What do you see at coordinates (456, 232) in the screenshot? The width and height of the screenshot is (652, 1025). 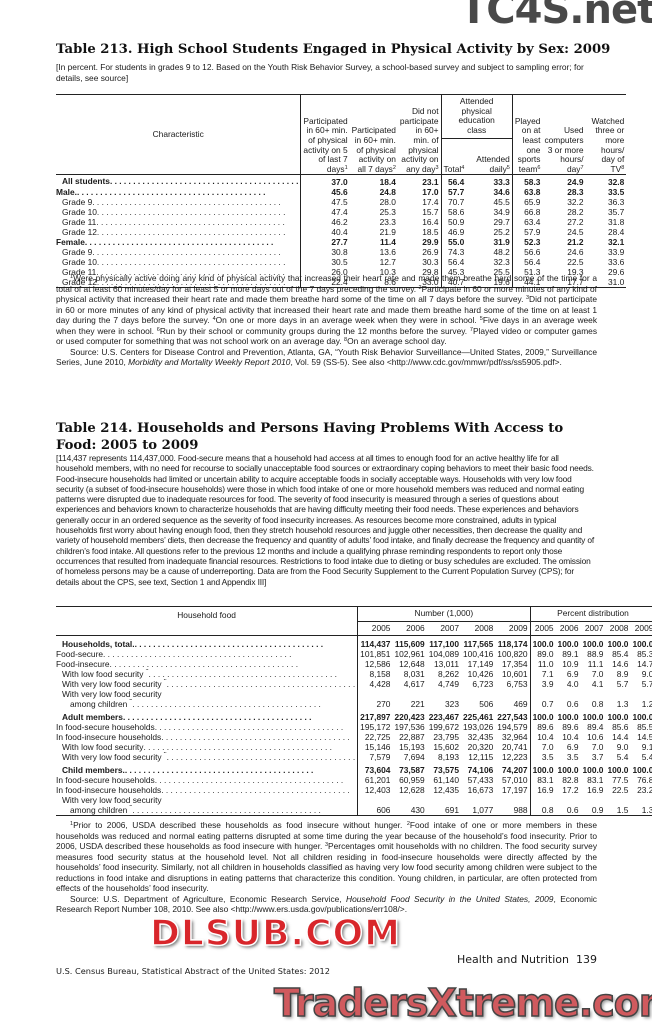 I see `cell-value: 46.9` at bounding box center [456, 232].